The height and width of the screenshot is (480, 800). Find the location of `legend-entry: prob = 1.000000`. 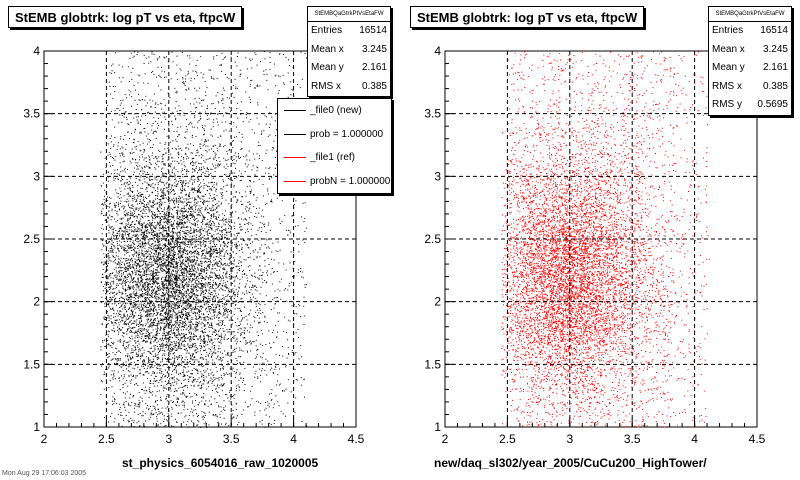

legend-entry: prob = 1.000000 is located at coordinates (334, 135).